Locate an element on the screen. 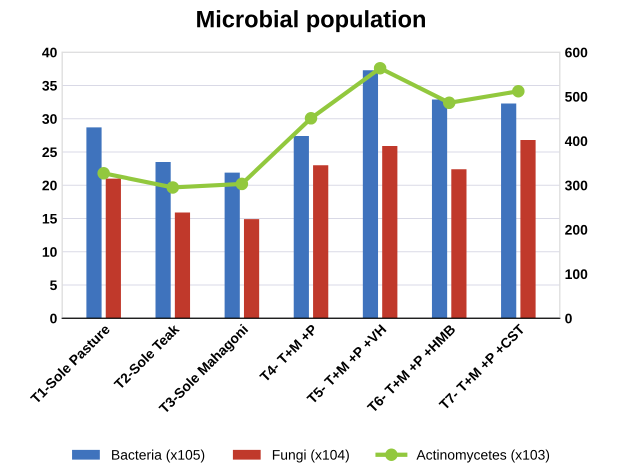  y-tick-label: 35 is located at coordinates (49, 85).